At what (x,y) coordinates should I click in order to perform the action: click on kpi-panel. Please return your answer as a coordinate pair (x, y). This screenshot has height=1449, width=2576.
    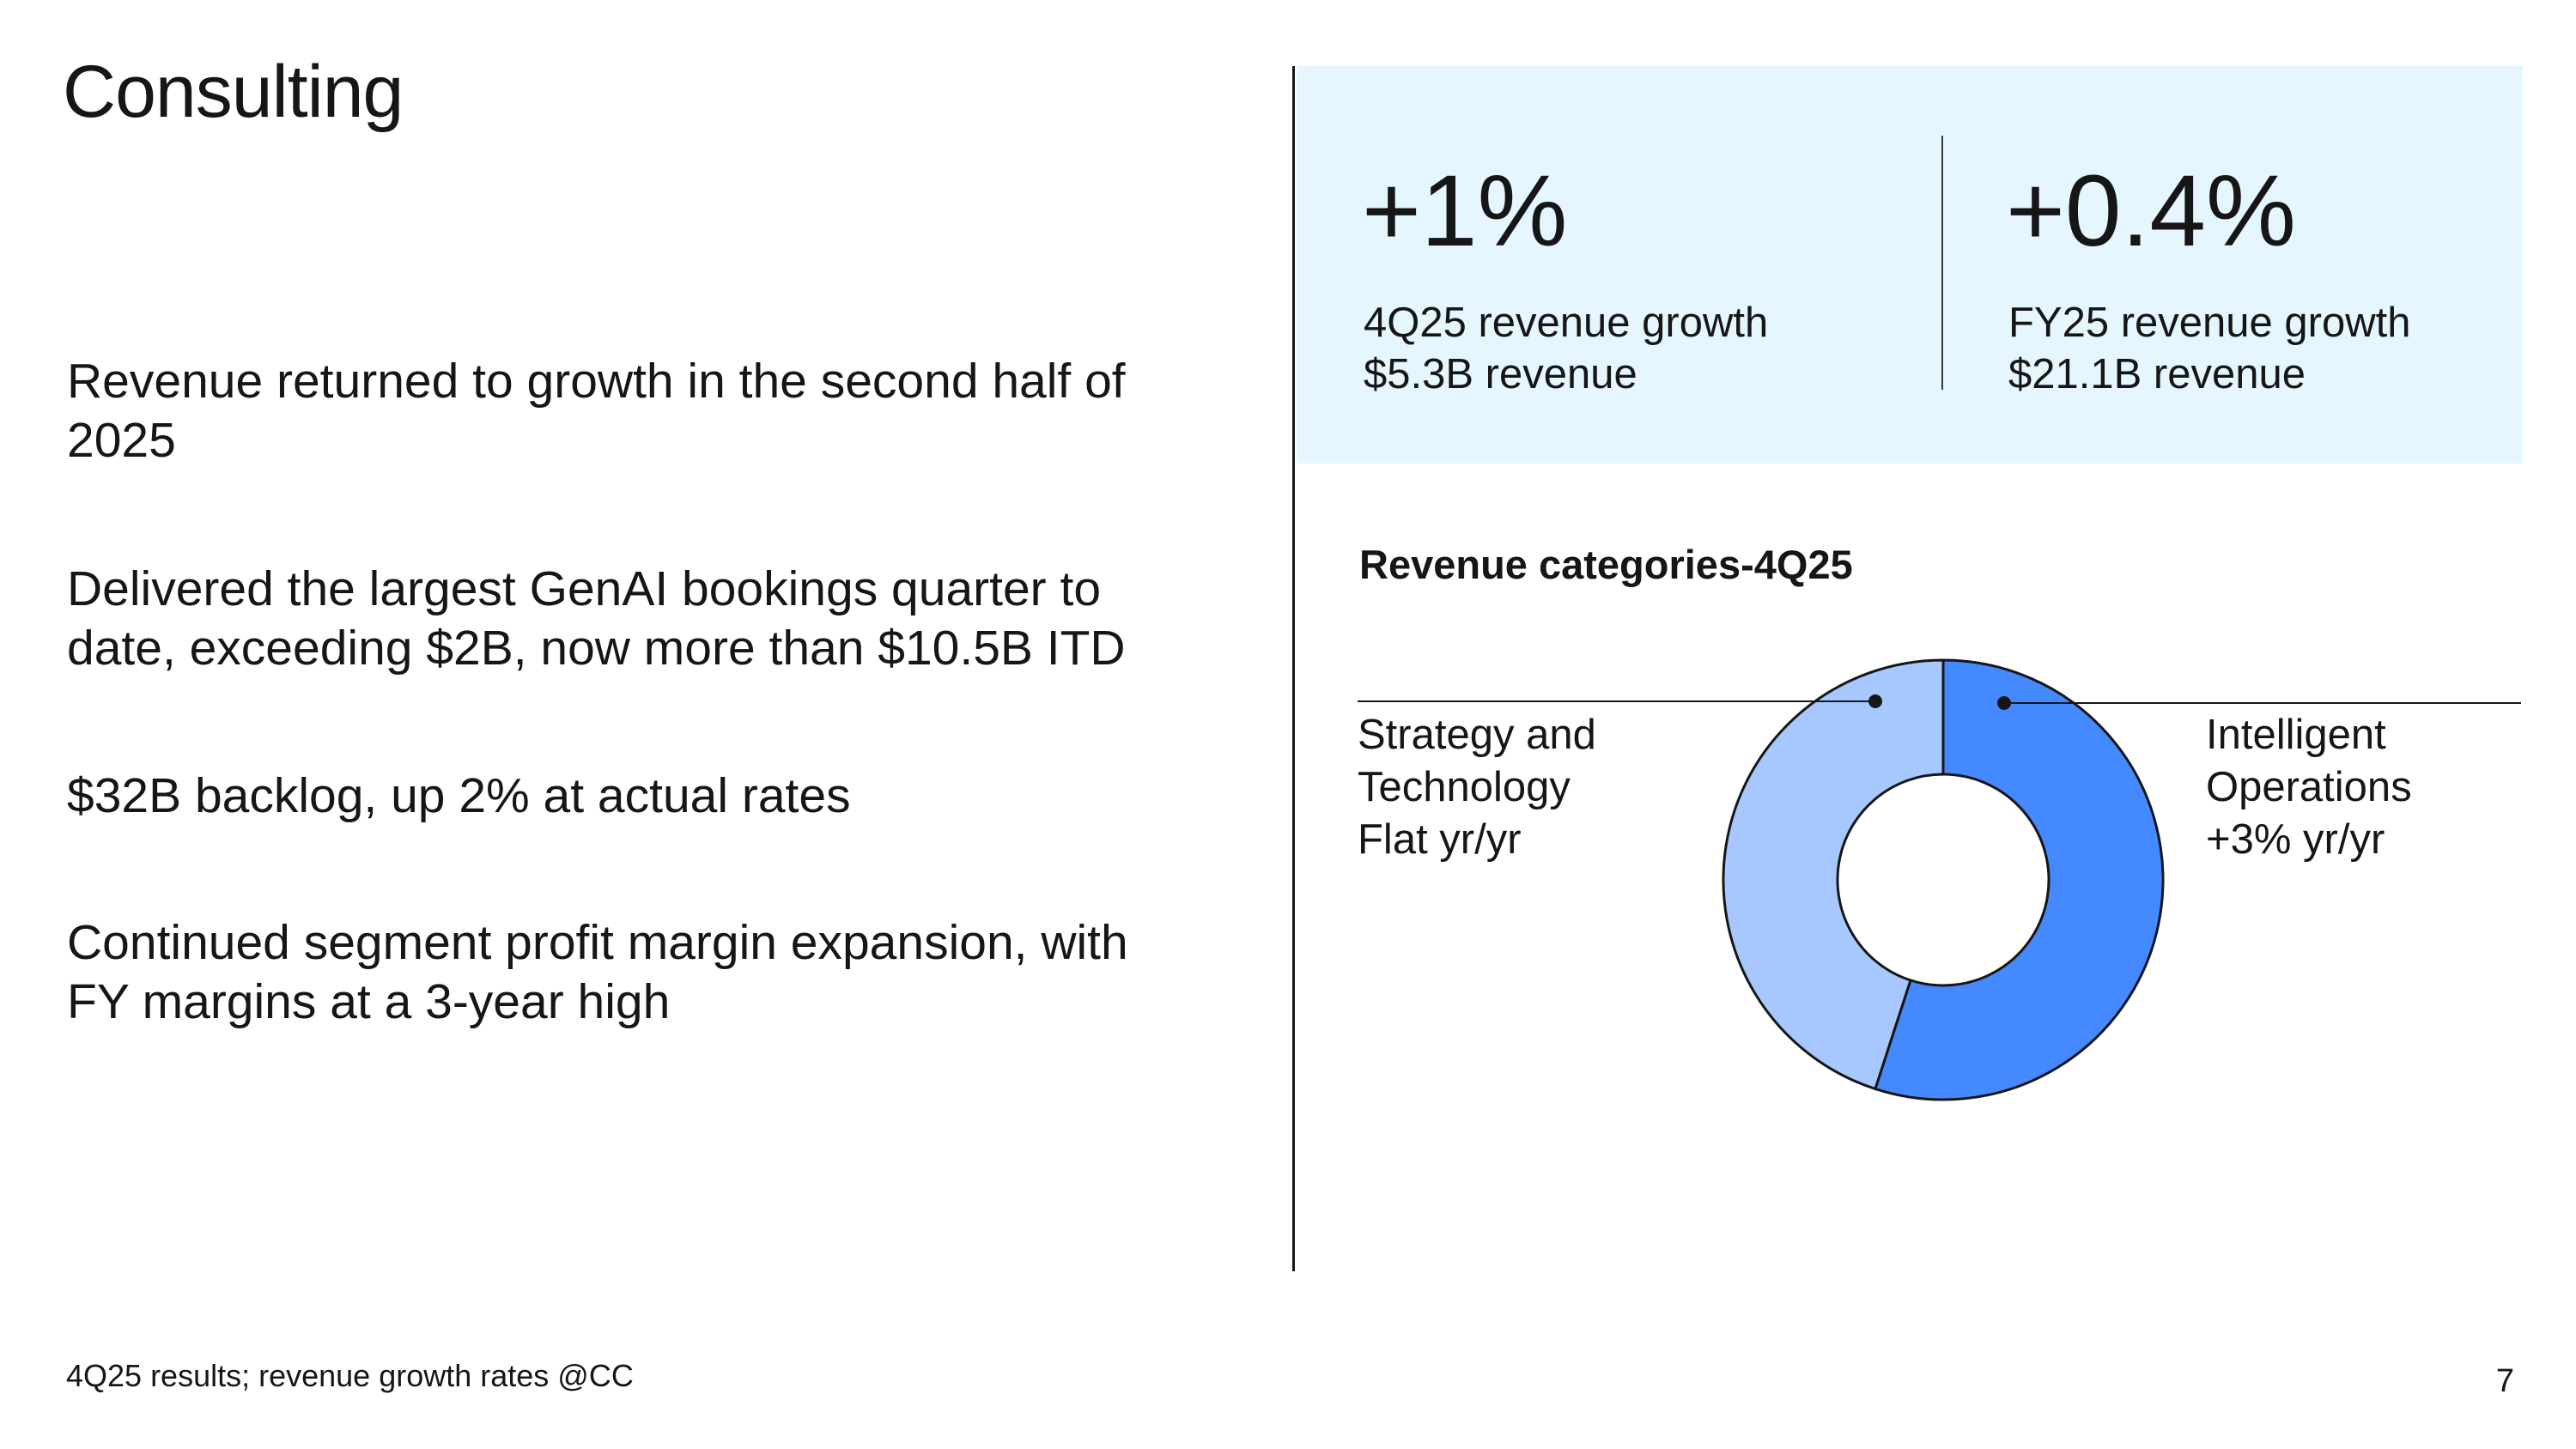
    Looking at the image, I should click on (1910, 265).